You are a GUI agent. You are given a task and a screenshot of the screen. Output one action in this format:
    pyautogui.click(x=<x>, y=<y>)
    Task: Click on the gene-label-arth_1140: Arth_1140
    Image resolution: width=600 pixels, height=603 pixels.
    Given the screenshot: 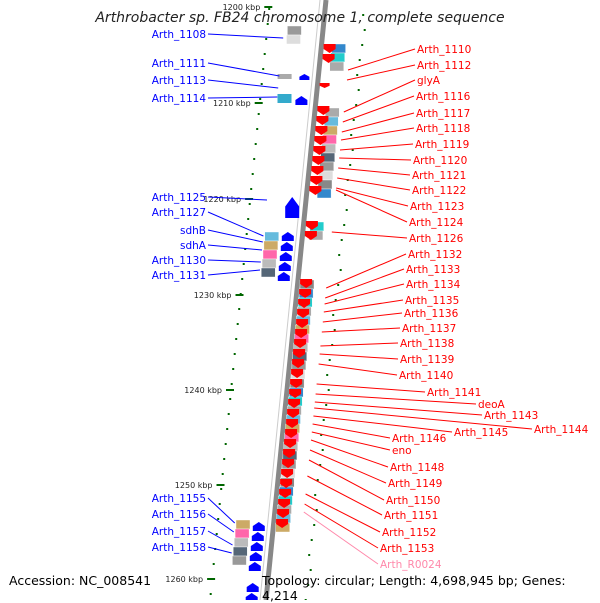 What is the action you would take?
    pyautogui.click(x=426, y=376)
    